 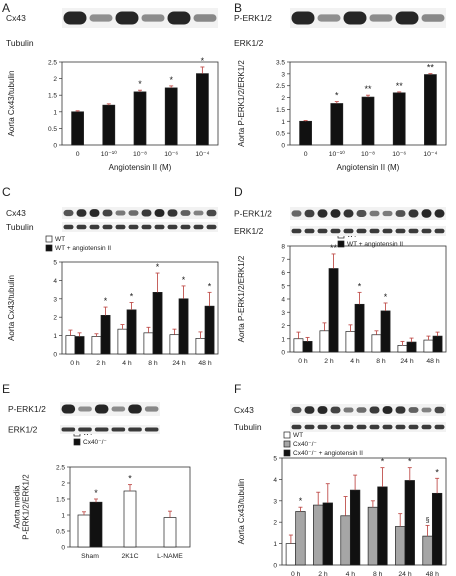 I want to click on significance-mark: **, so click(x=431, y=68).